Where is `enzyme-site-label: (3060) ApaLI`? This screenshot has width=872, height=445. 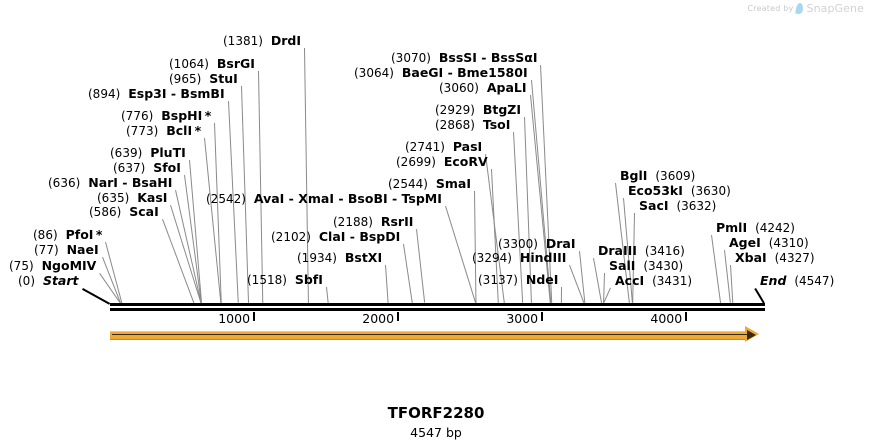 enzyme-site-label: (3060) ApaLI is located at coordinates (483, 87).